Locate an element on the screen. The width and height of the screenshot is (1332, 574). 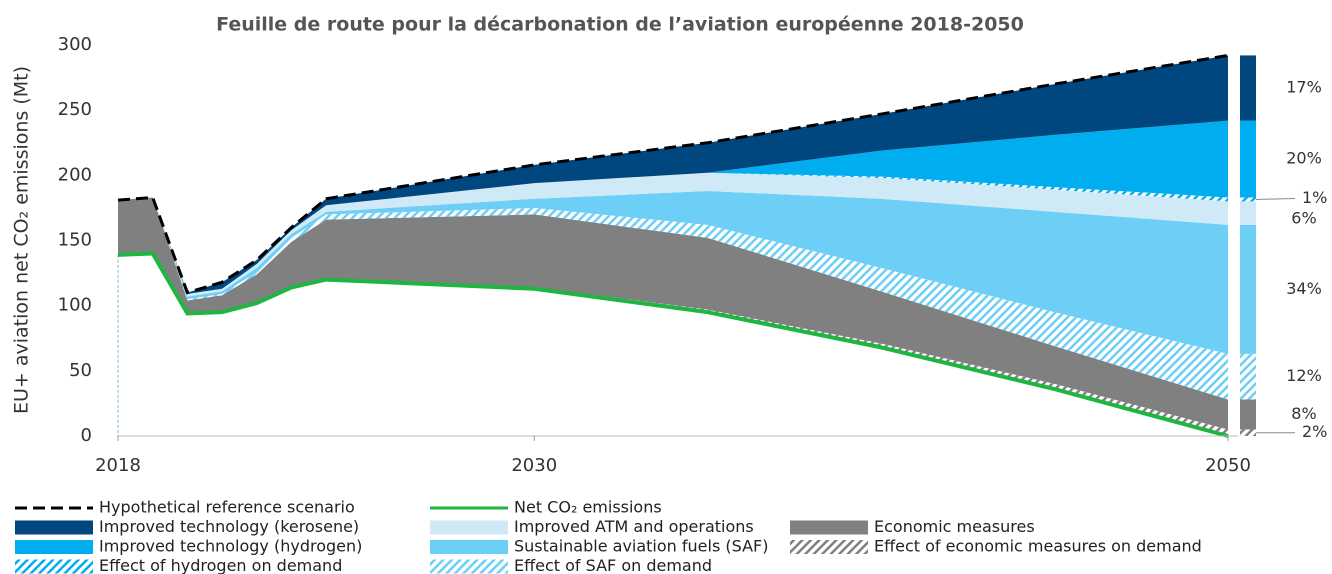
legend-label: Sustainable aviation fuels (SAF) is located at coordinates (641, 546).